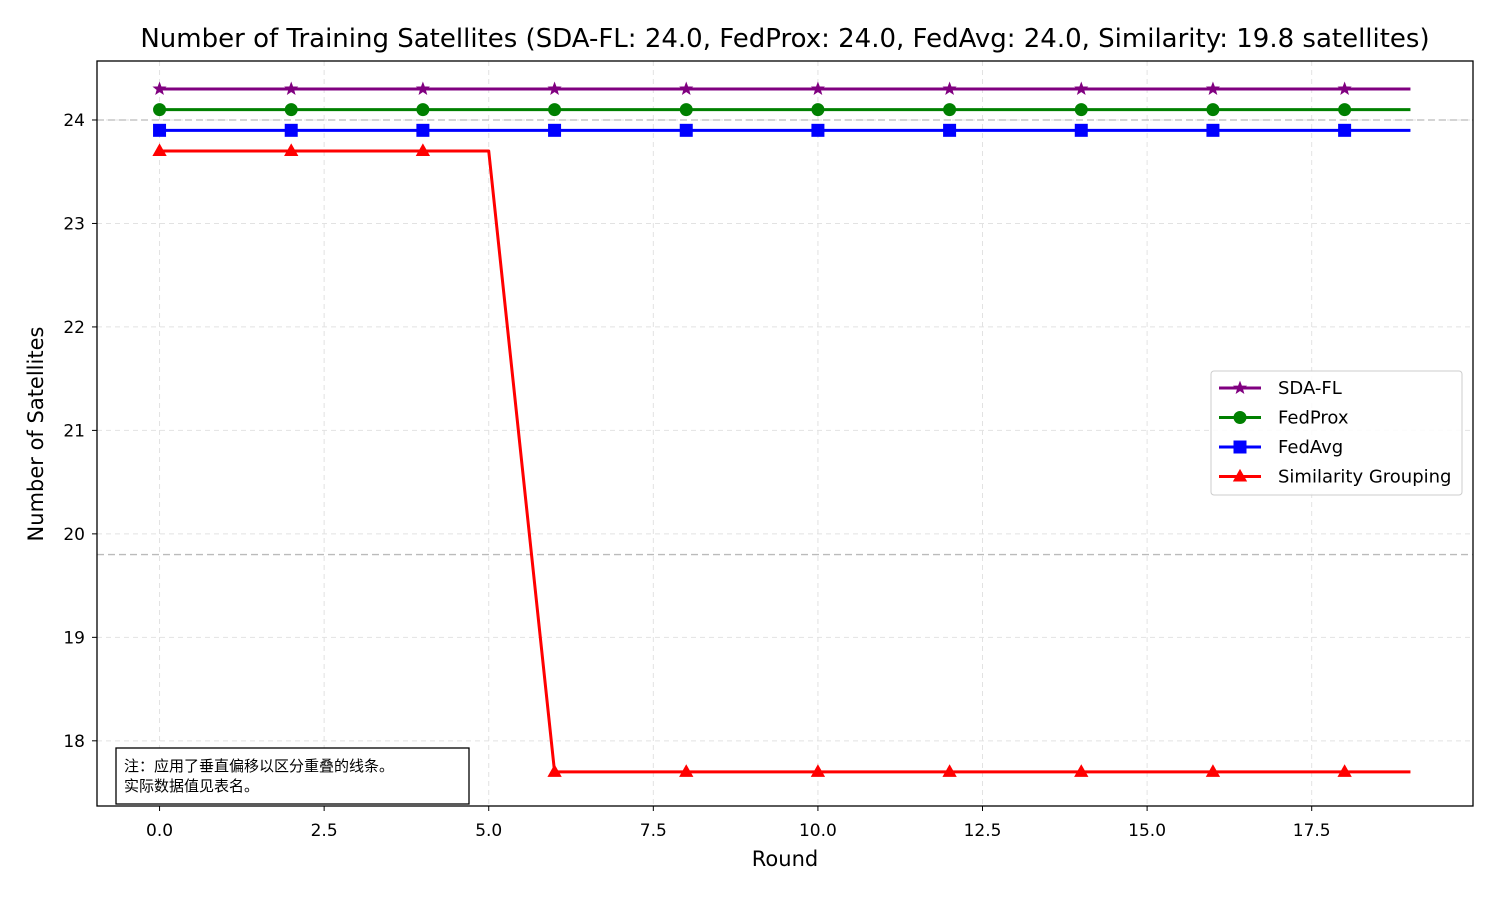  Describe the element at coordinates (74, 121) in the screenshot. I see `y-tick-label: 24` at that location.